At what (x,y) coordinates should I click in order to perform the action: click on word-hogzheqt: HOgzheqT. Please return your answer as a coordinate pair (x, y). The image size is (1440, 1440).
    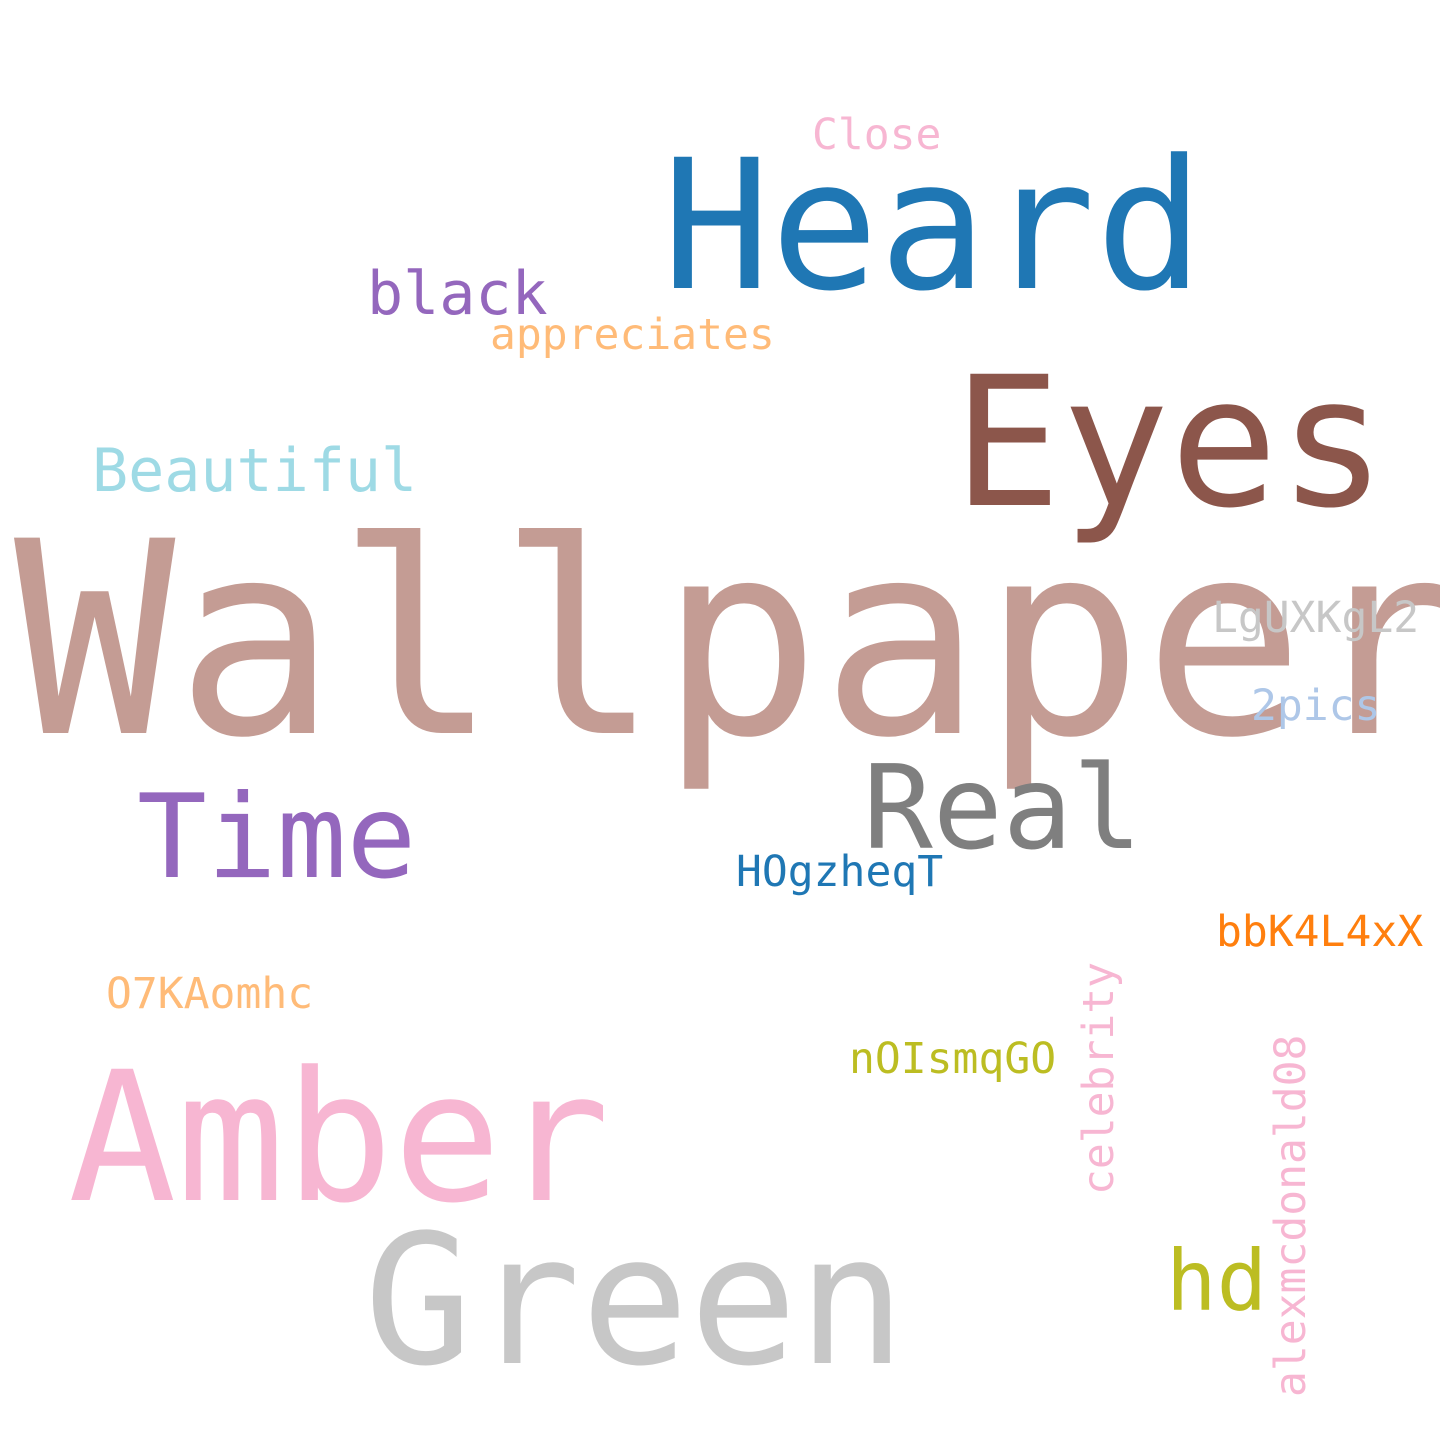
    Looking at the image, I should click on (840, 872).